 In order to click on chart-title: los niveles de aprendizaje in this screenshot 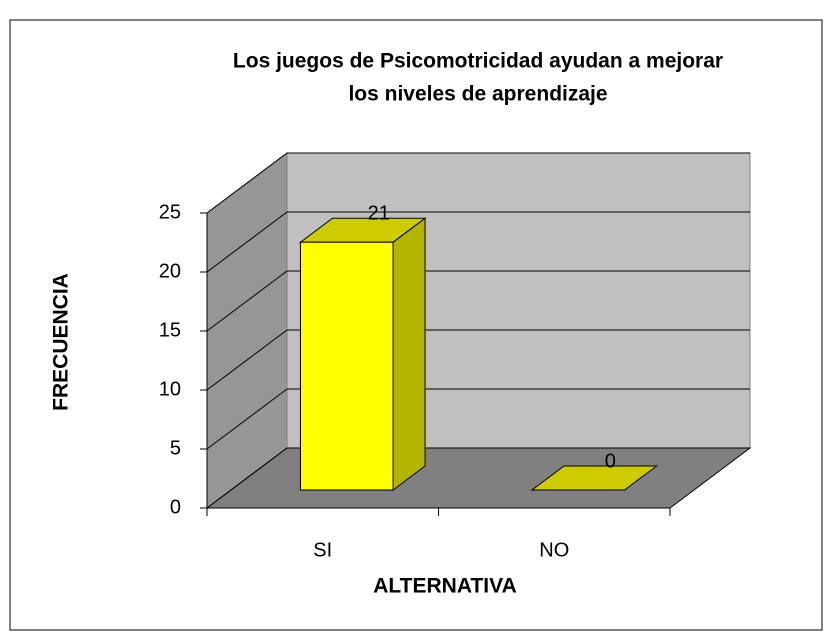, I will do `click(477, 94)`.